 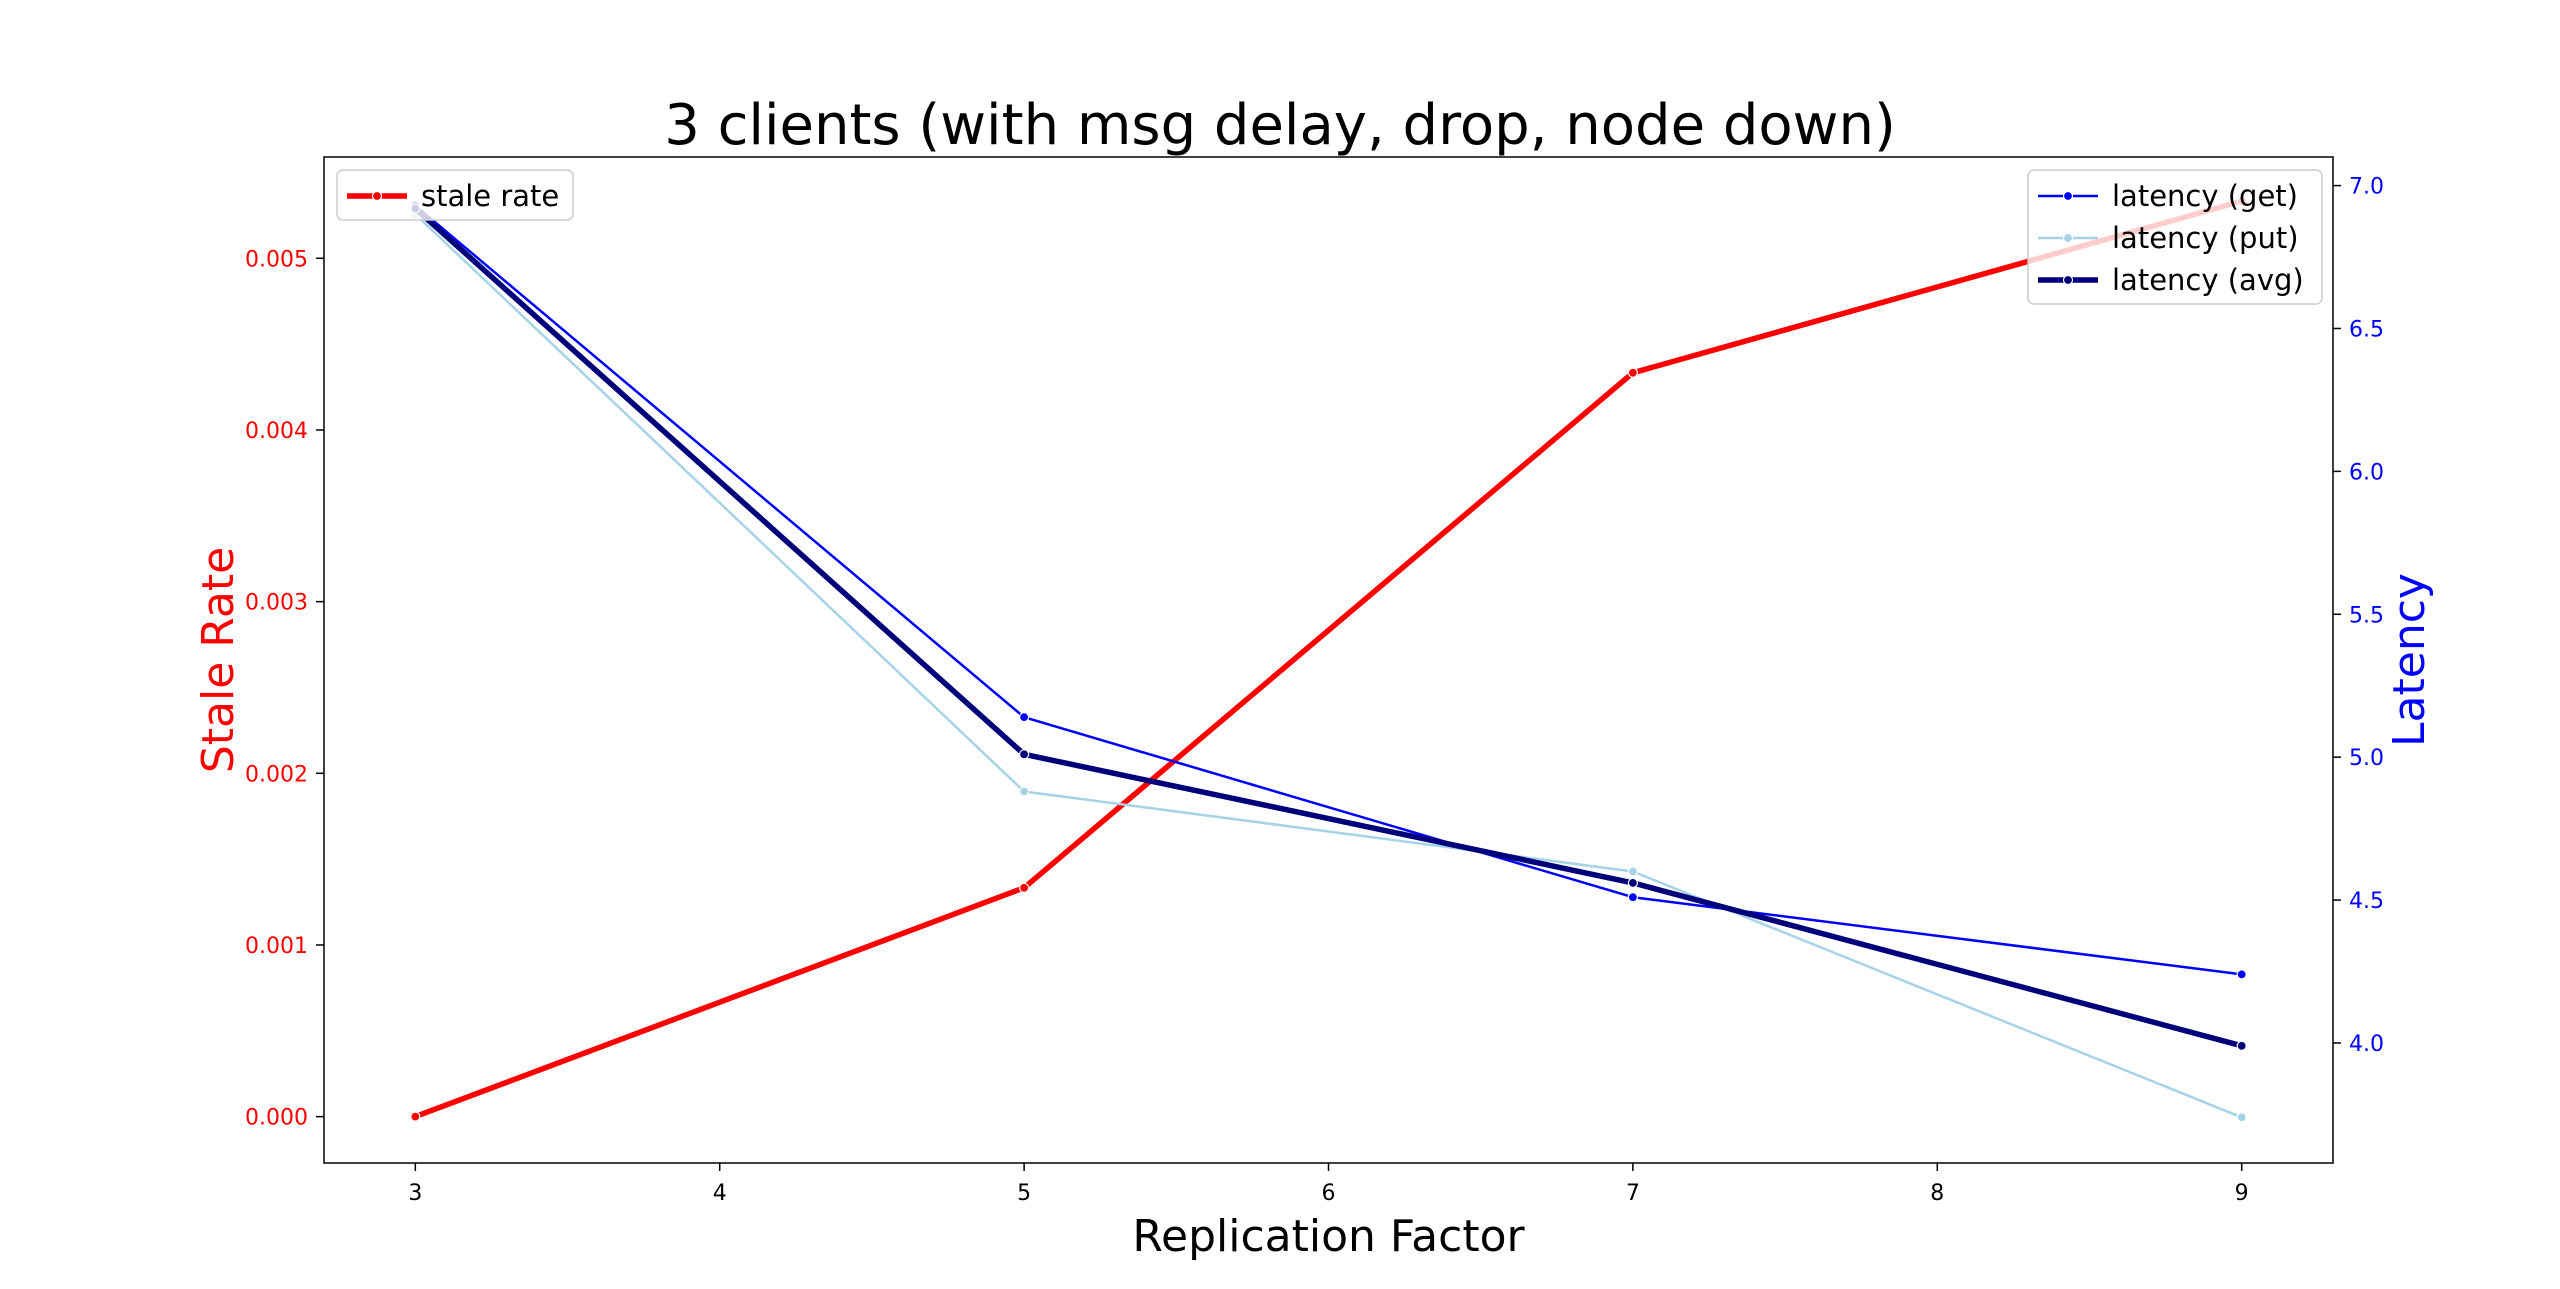 What do you see at coordinates (2242, 1193) in the screenshot?
I see `x-tick-label: 9` at bounding box center [2242, 1193].